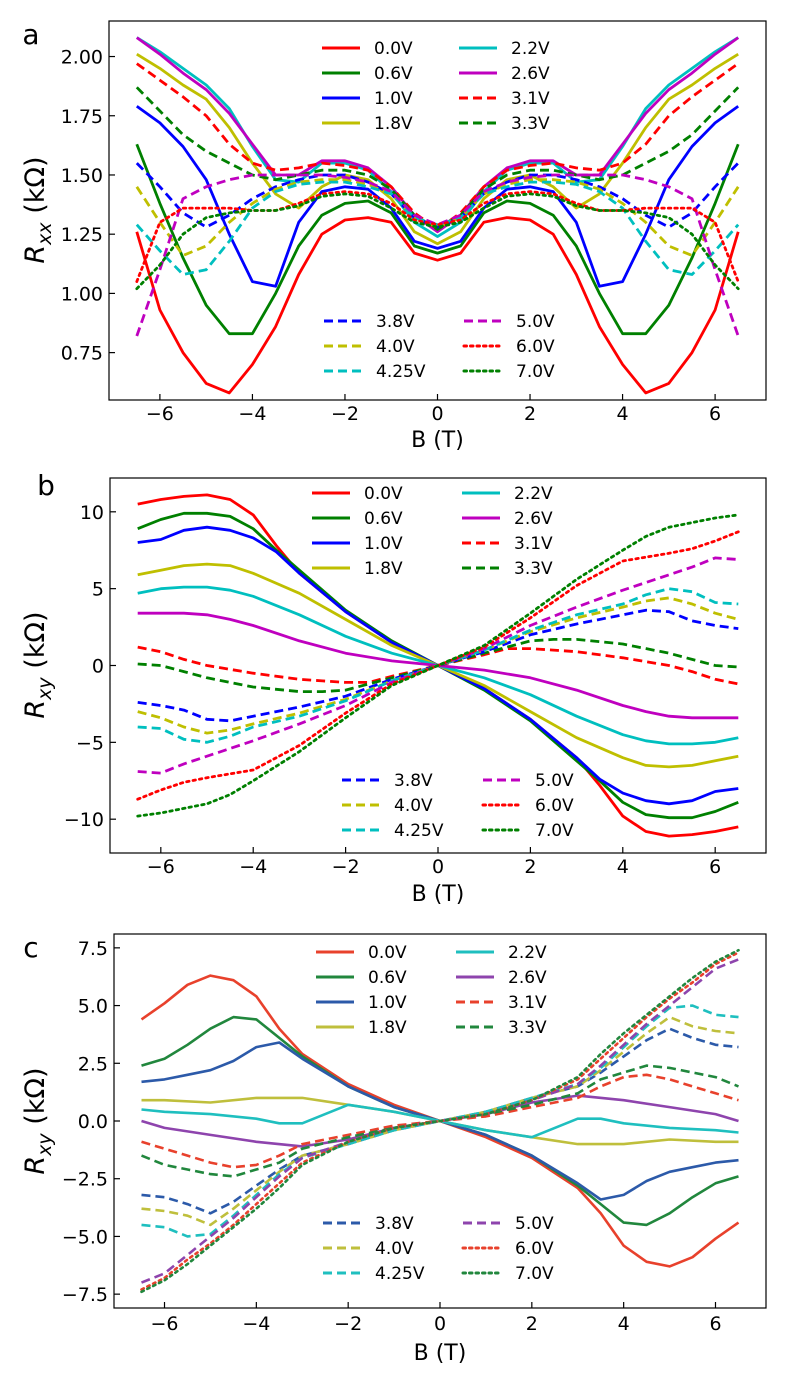  Describe the element at coordinates (437, 236) in the screenshot. I see `series-line-6_0V` at that location.